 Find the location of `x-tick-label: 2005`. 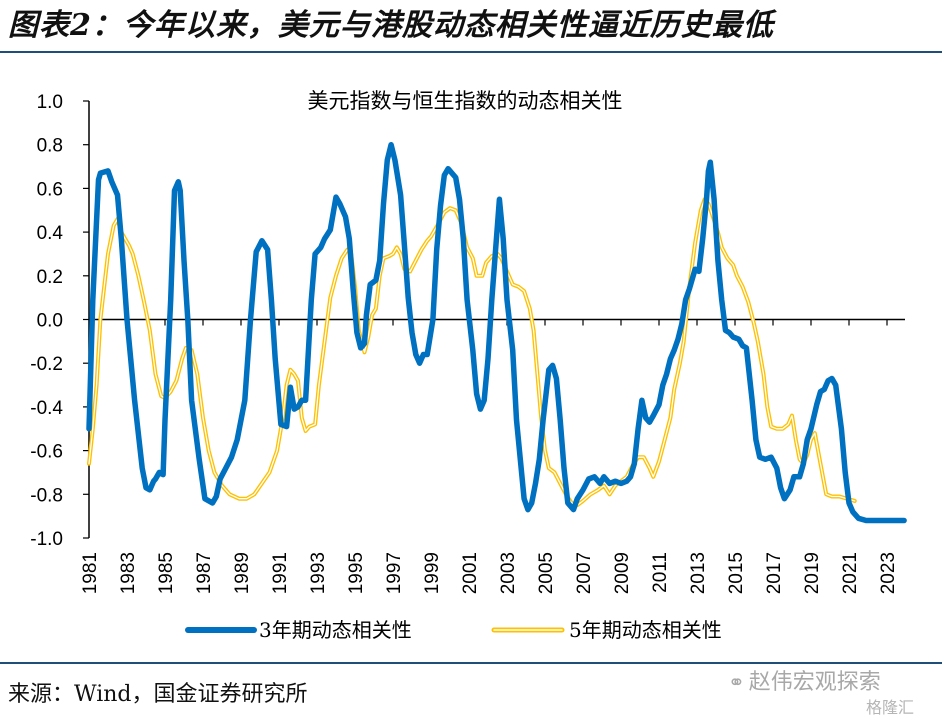

x-tick-label: 2005 is located at coordinates (546, 573).